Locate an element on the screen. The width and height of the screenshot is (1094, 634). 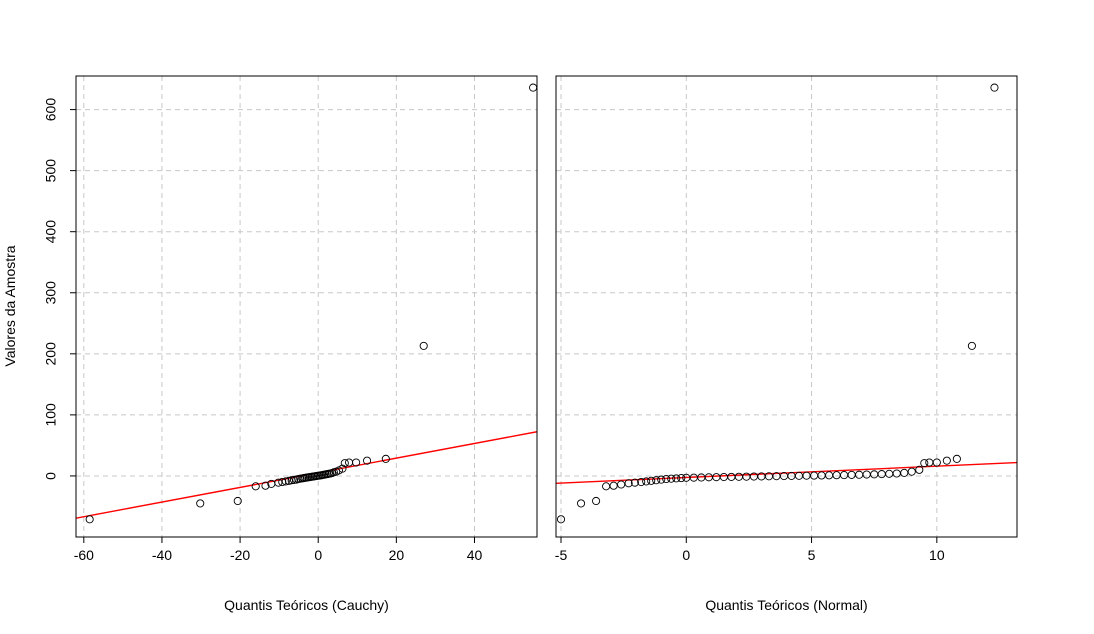
y-tick-label: 400 is located at coordinates (51, 232).